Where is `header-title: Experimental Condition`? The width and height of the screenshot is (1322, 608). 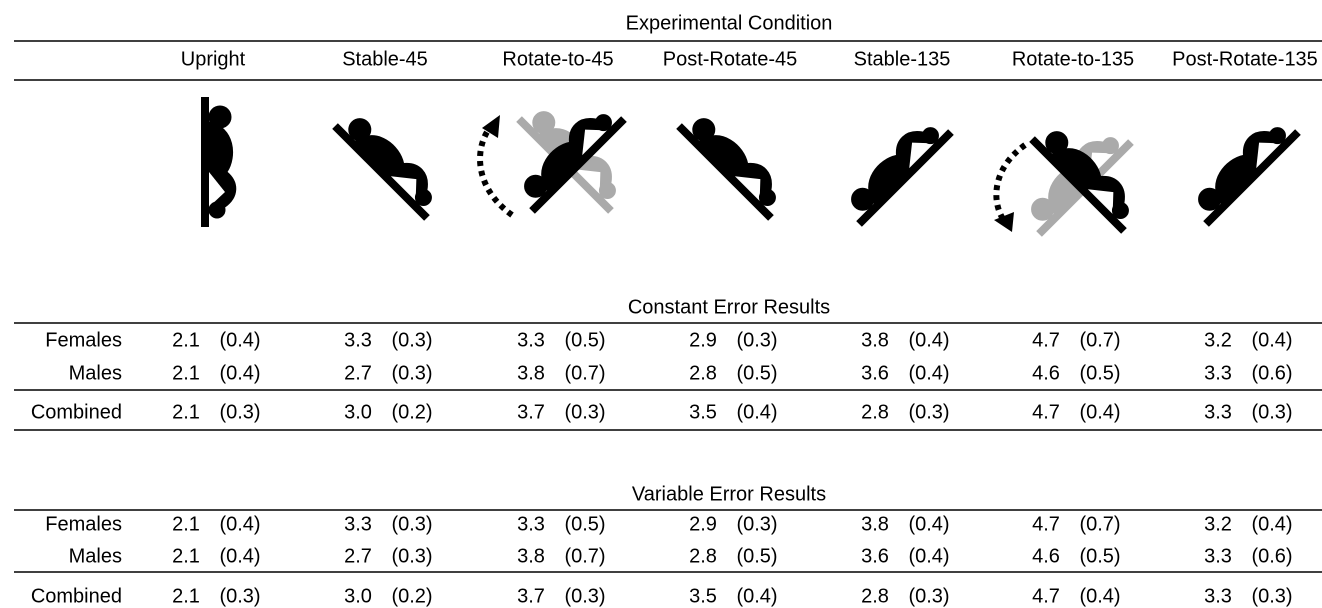
header-title: Experimental Condition is located at coordinates (729, 23).